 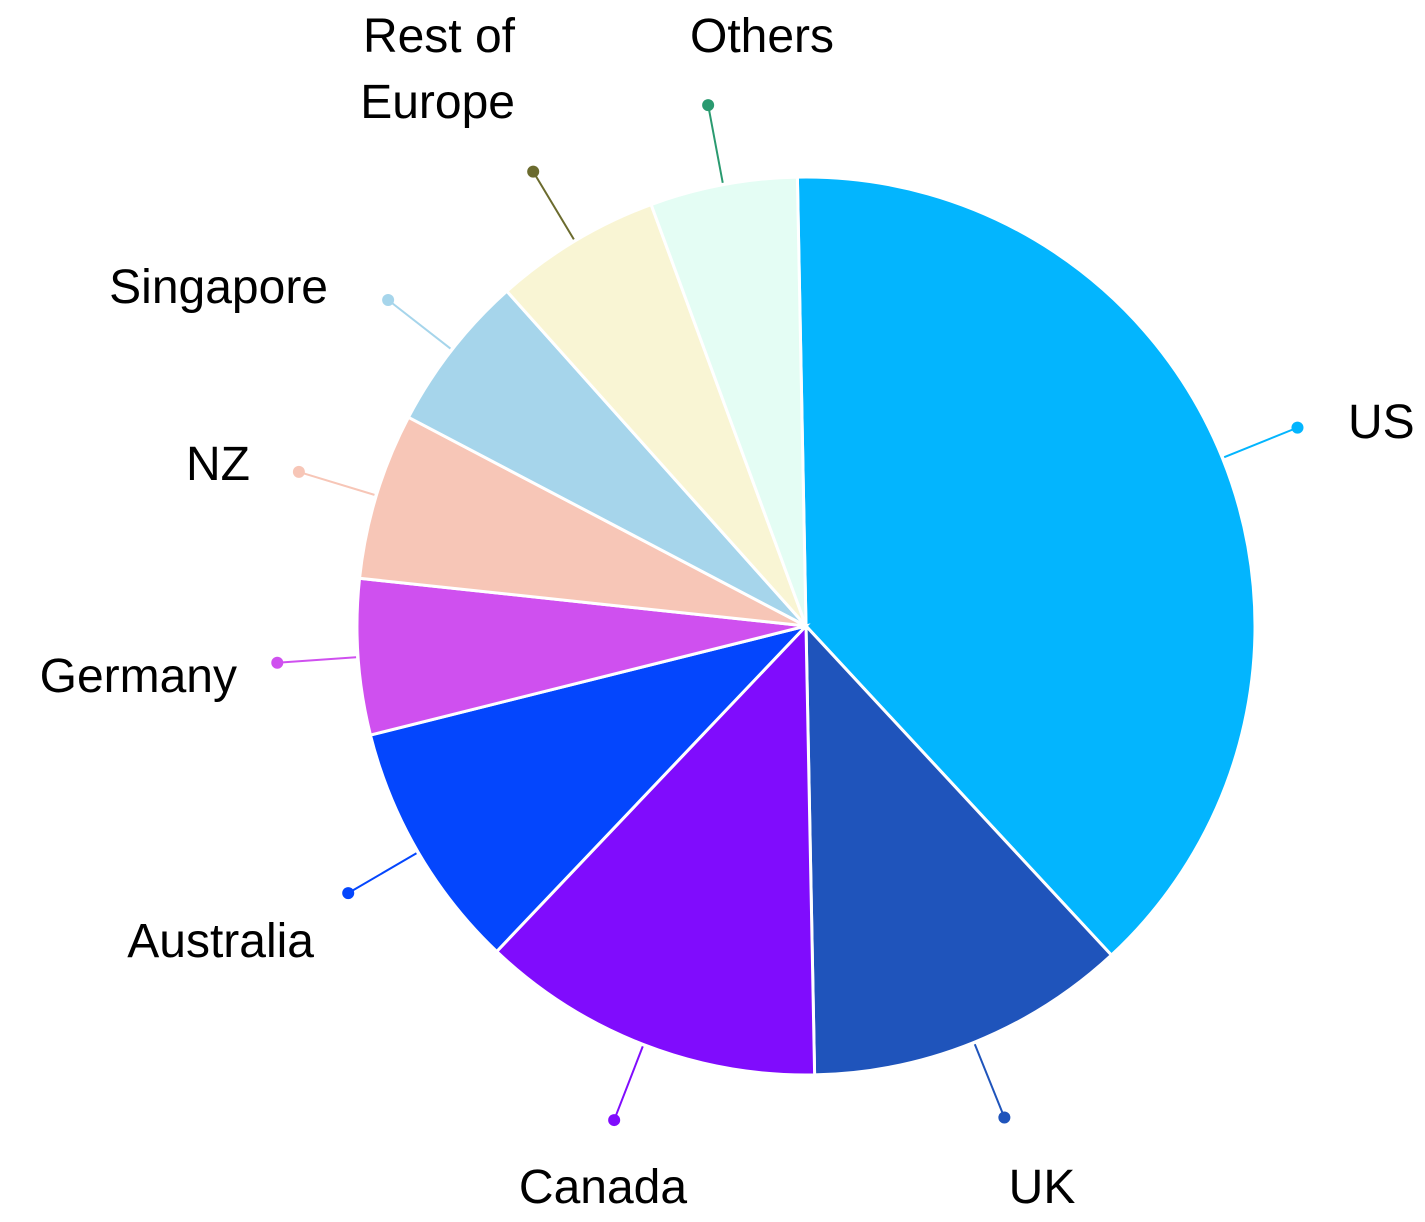 I want to click on slice-label: US, so click(x=1381, y=422).